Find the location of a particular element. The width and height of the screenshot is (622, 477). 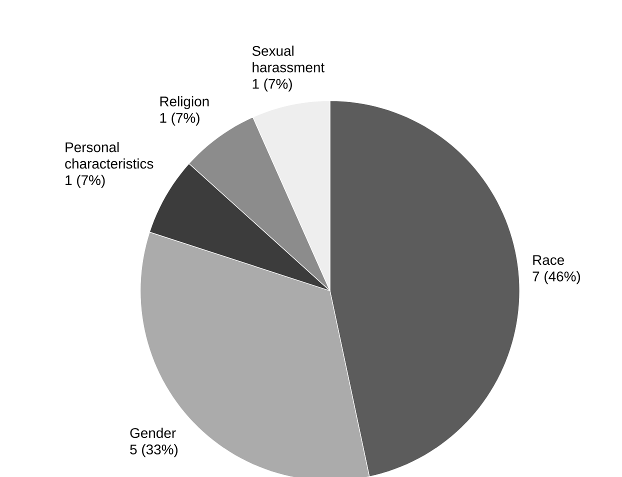

slice-label: Personal characteristics is located at coordinates (109, 155).